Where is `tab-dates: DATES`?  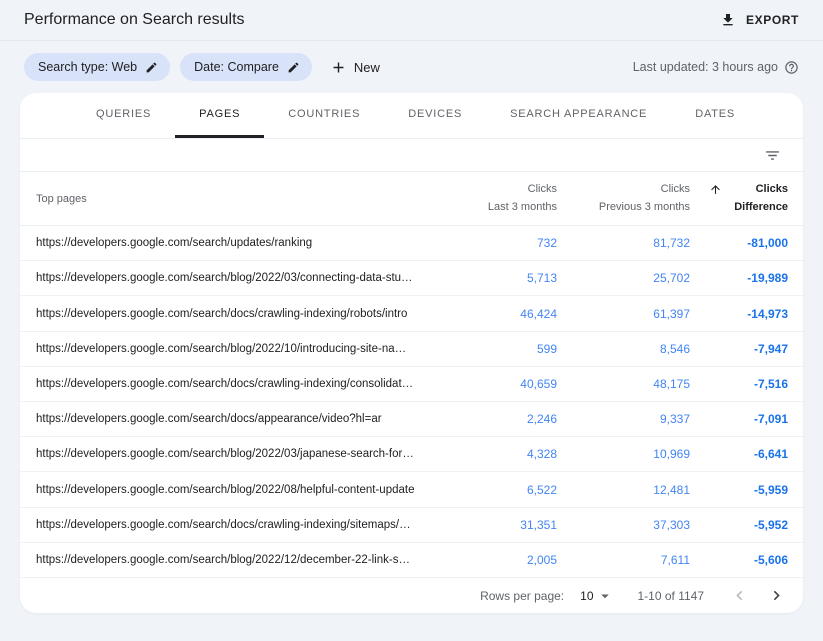 tab-dates: DATES is located at coordinates (715, 115).